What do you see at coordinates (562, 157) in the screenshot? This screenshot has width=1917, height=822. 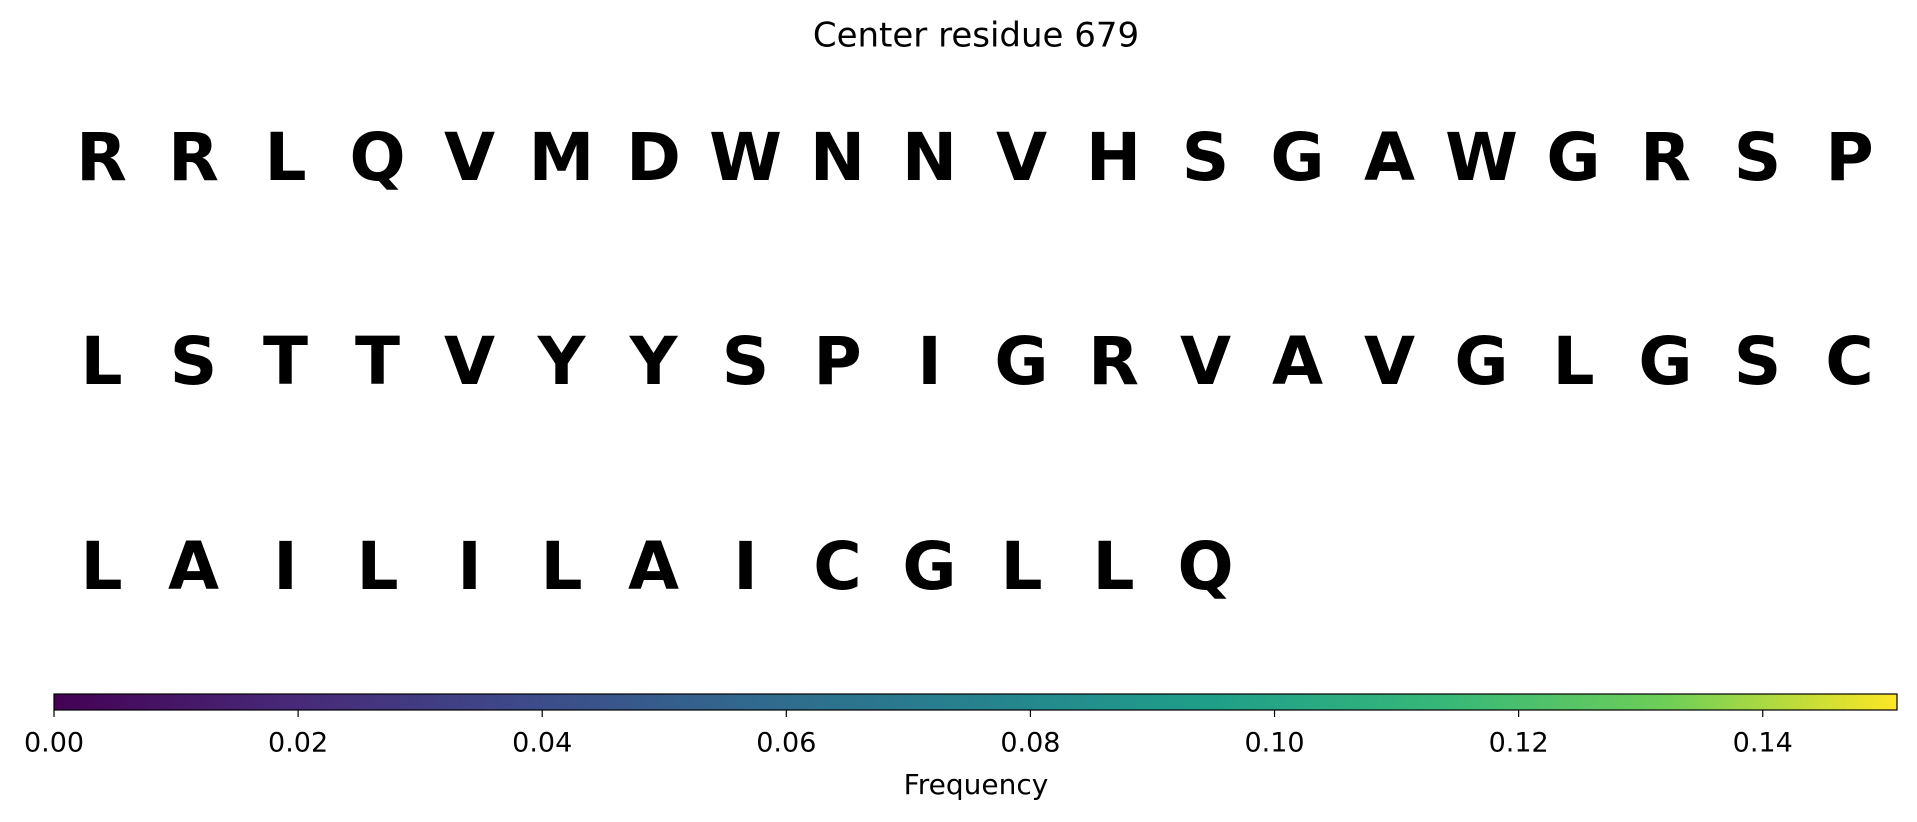 I see `residue-letter: M` at bounding box center [562, 157].